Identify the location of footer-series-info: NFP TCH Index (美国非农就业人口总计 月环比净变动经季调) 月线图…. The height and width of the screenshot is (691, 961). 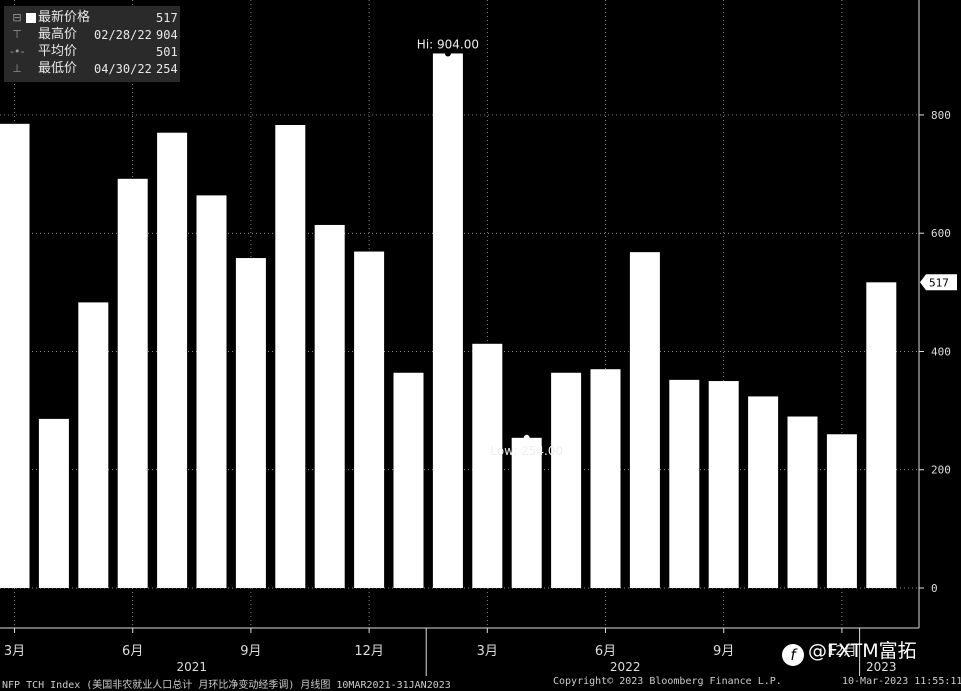
(226, 685).